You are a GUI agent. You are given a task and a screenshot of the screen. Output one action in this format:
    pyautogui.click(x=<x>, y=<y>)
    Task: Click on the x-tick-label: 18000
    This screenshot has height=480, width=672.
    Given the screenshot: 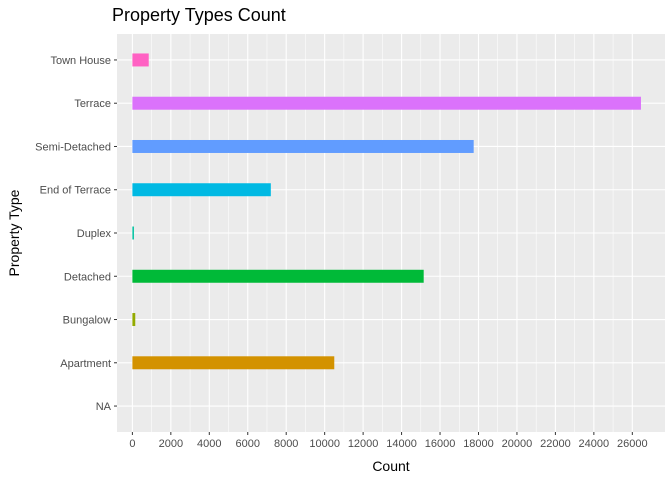 What is the action you would take?
    pyautogui.click(x=478, y=444)
    